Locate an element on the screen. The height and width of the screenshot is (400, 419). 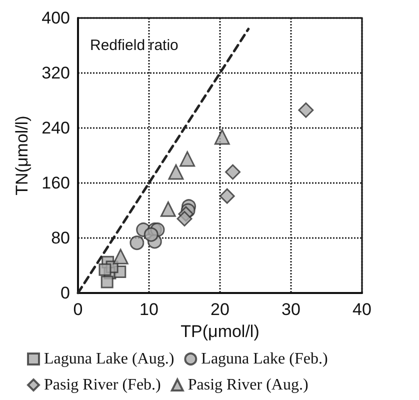
y-tick-label: 0 is located at coordinates (65, 293).